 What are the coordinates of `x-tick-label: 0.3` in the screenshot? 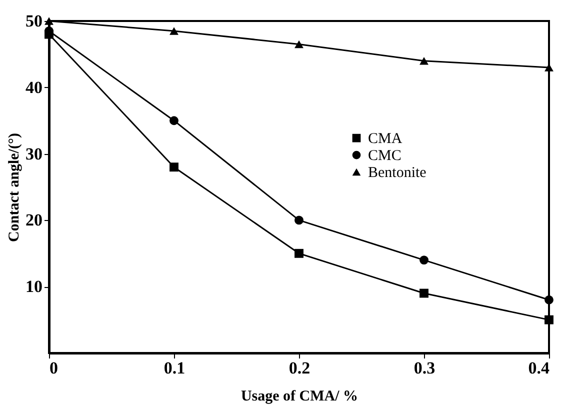 It's located at (425, 368).